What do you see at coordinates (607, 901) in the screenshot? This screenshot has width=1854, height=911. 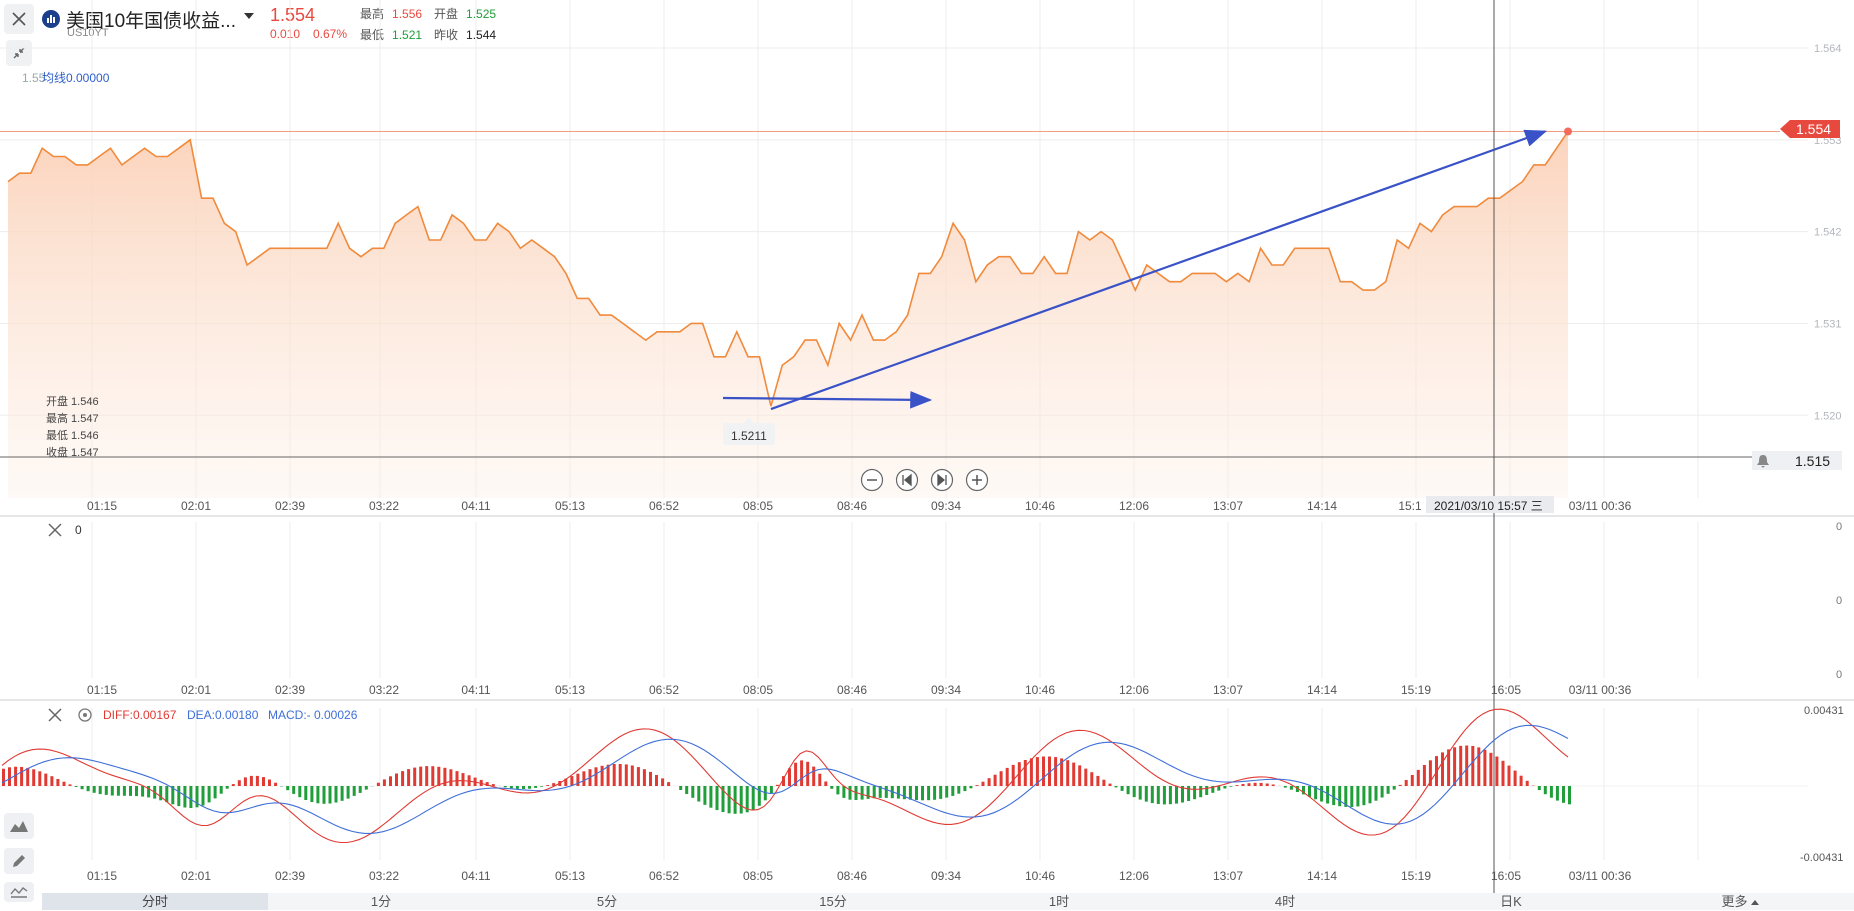 I see `tab-5min: 5分` at bounding box center [607, 901].